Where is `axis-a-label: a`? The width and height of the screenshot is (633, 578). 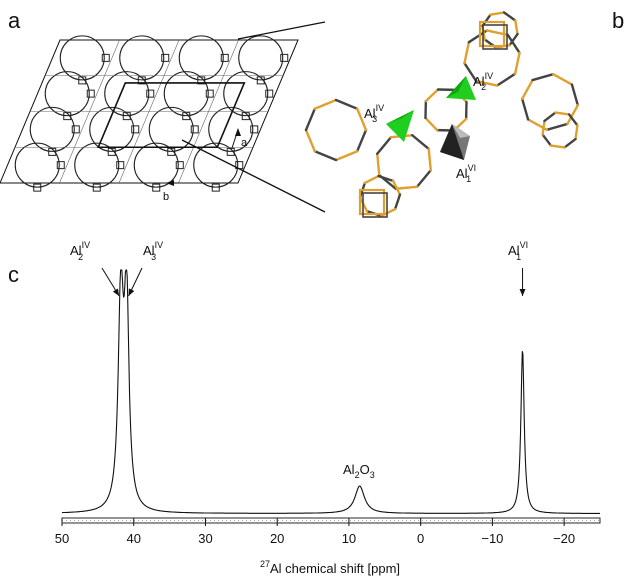 axis-a-label: a is located at coordinates (244, 143).